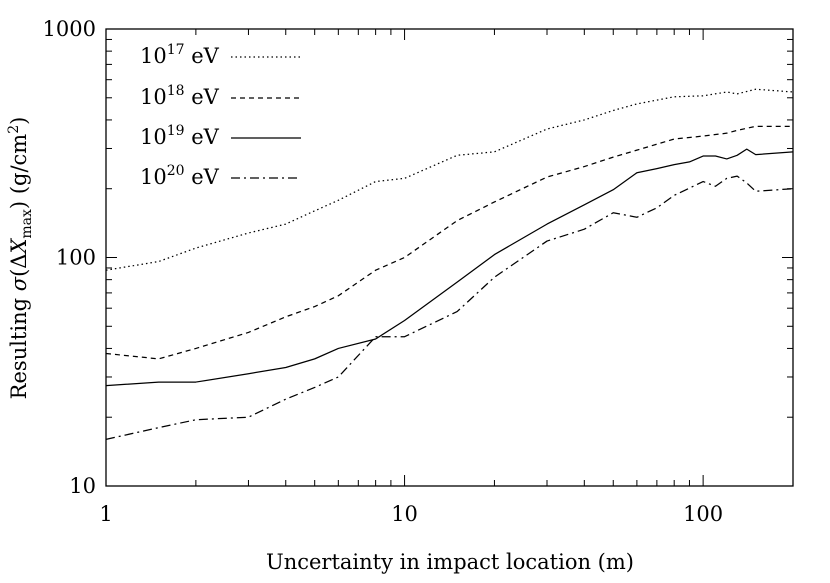 The height and width of the screenshot is (583, 830). What do you see at coordinates (176, 171) in the screenshot?
I see `legend-exp: 20` at bounding box center [176, 171].